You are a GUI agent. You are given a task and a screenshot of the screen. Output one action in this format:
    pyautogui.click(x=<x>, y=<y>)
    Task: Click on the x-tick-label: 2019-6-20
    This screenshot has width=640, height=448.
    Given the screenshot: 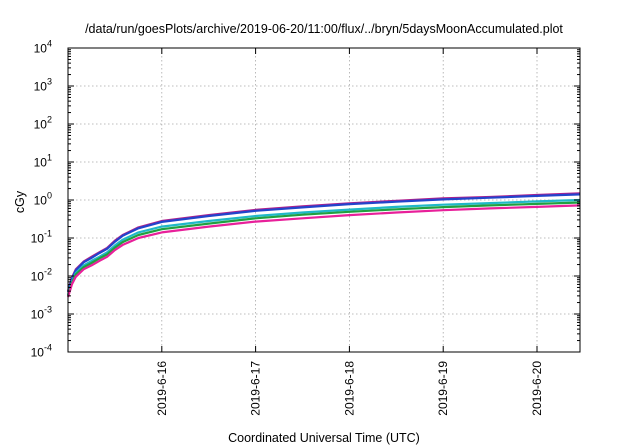 What is the action you would take?
    pyautogui.click(x=537, y=388)
    